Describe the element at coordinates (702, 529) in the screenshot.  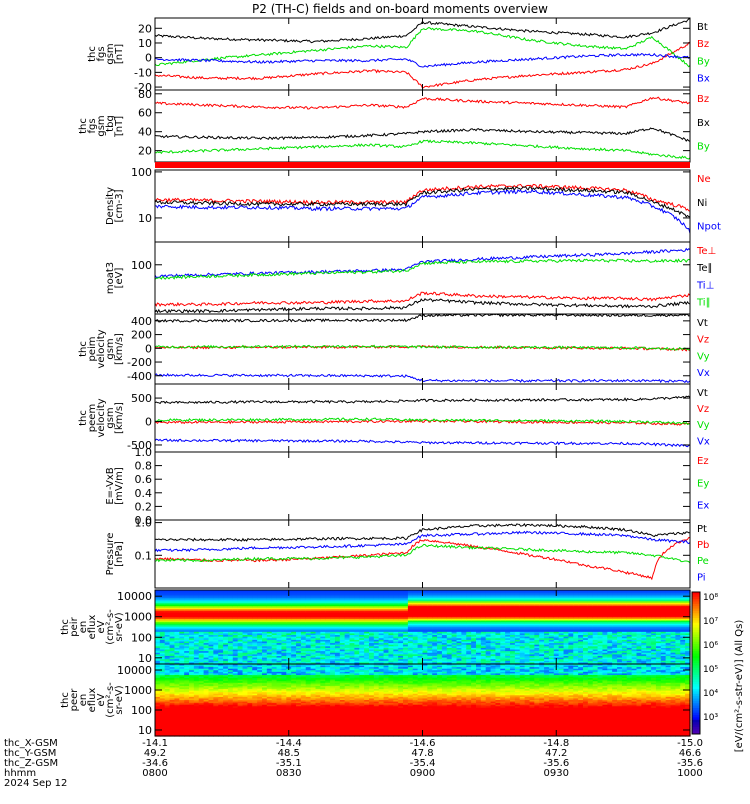
I see `legend-entry-Pt: Pt` at that location.